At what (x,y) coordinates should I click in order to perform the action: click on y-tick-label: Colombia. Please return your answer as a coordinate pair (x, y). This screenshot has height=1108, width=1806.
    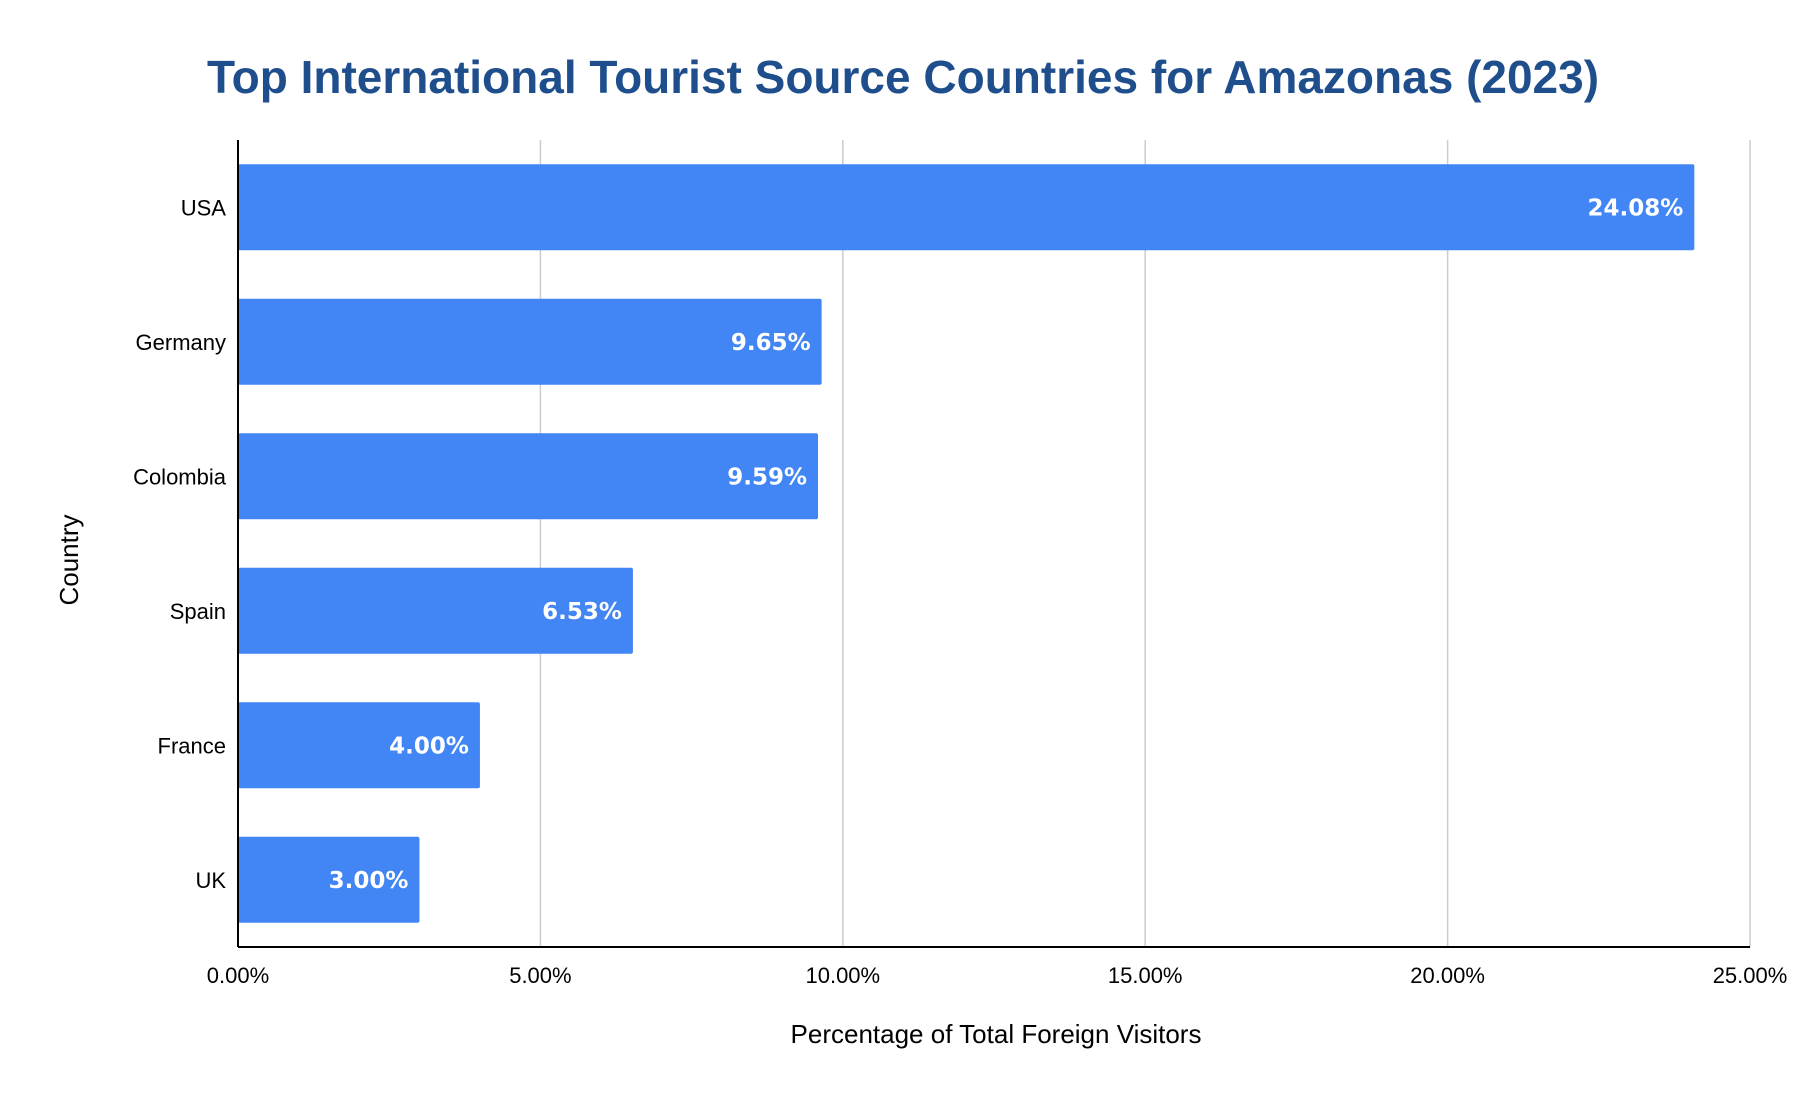
    Looking at the image, I should click on (180, 476).